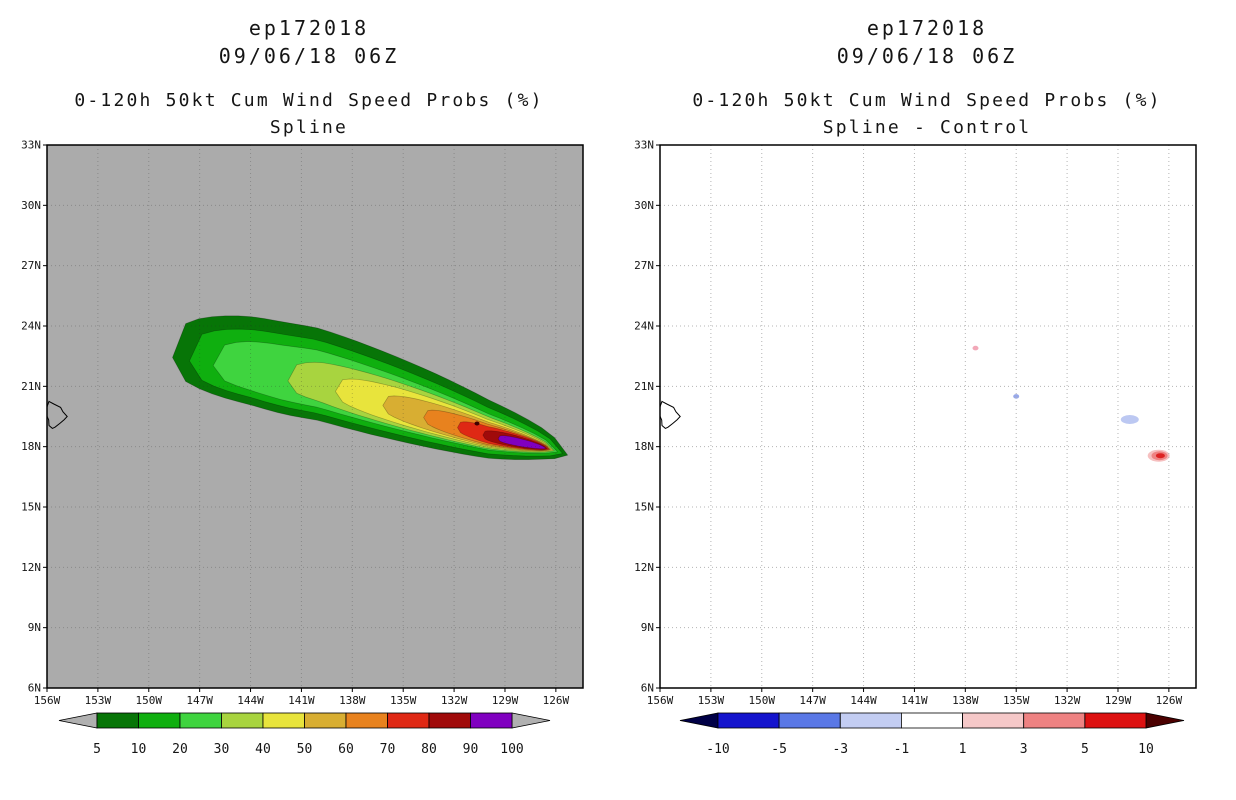  Describe the element at coordinates (180, 749) in the screenshot. I see `colorbar-label: 20` at that location.